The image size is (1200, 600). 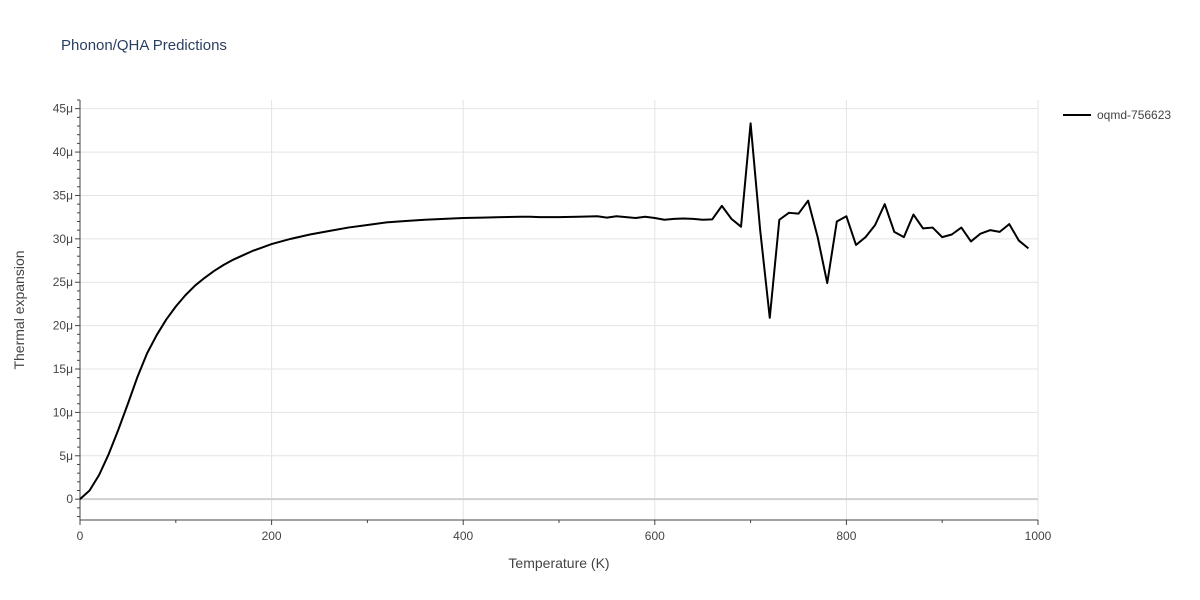 I want to click on y-tick-label: 10μ, so click(x=63, y=412).